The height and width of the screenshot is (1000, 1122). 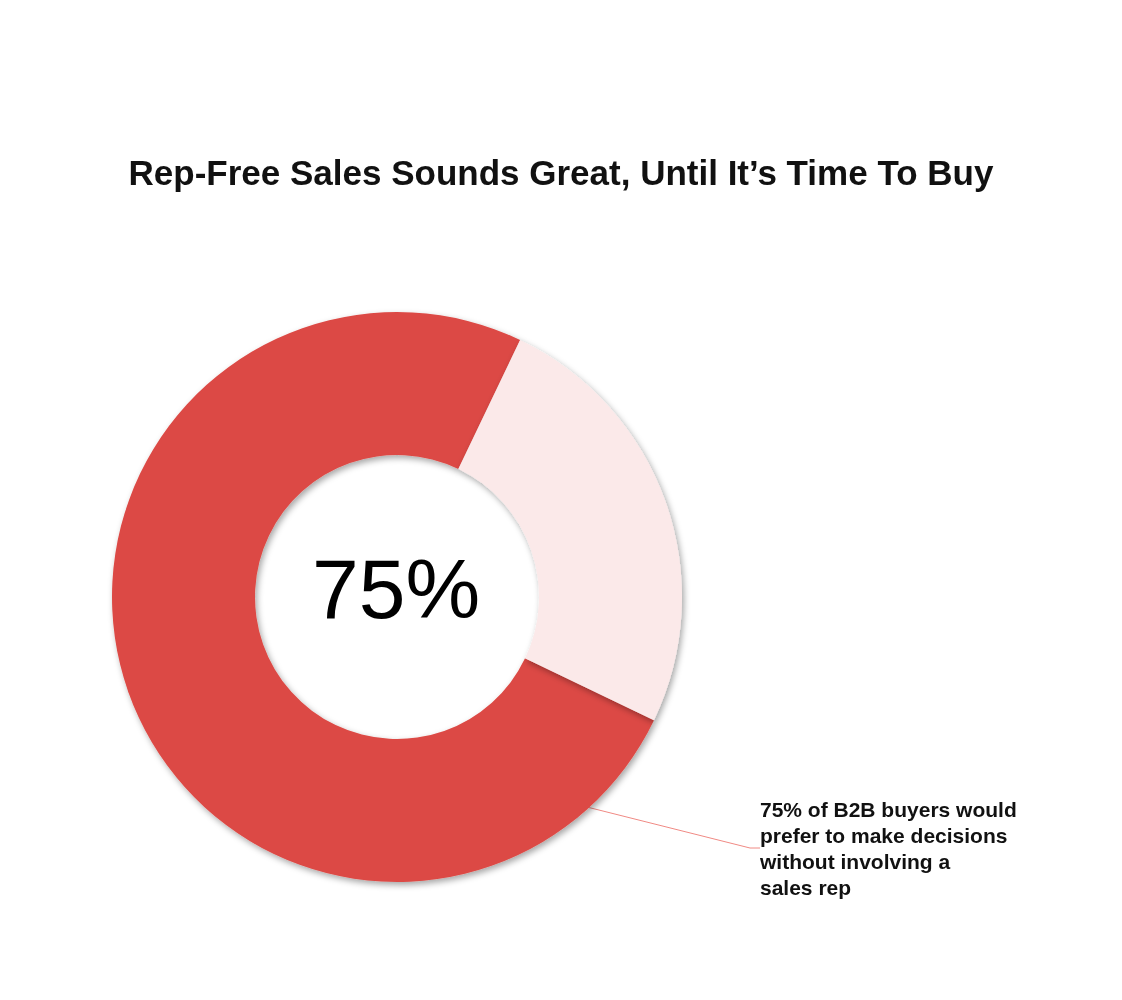 I want to click on text: 75%, so click(x=396, y=589).